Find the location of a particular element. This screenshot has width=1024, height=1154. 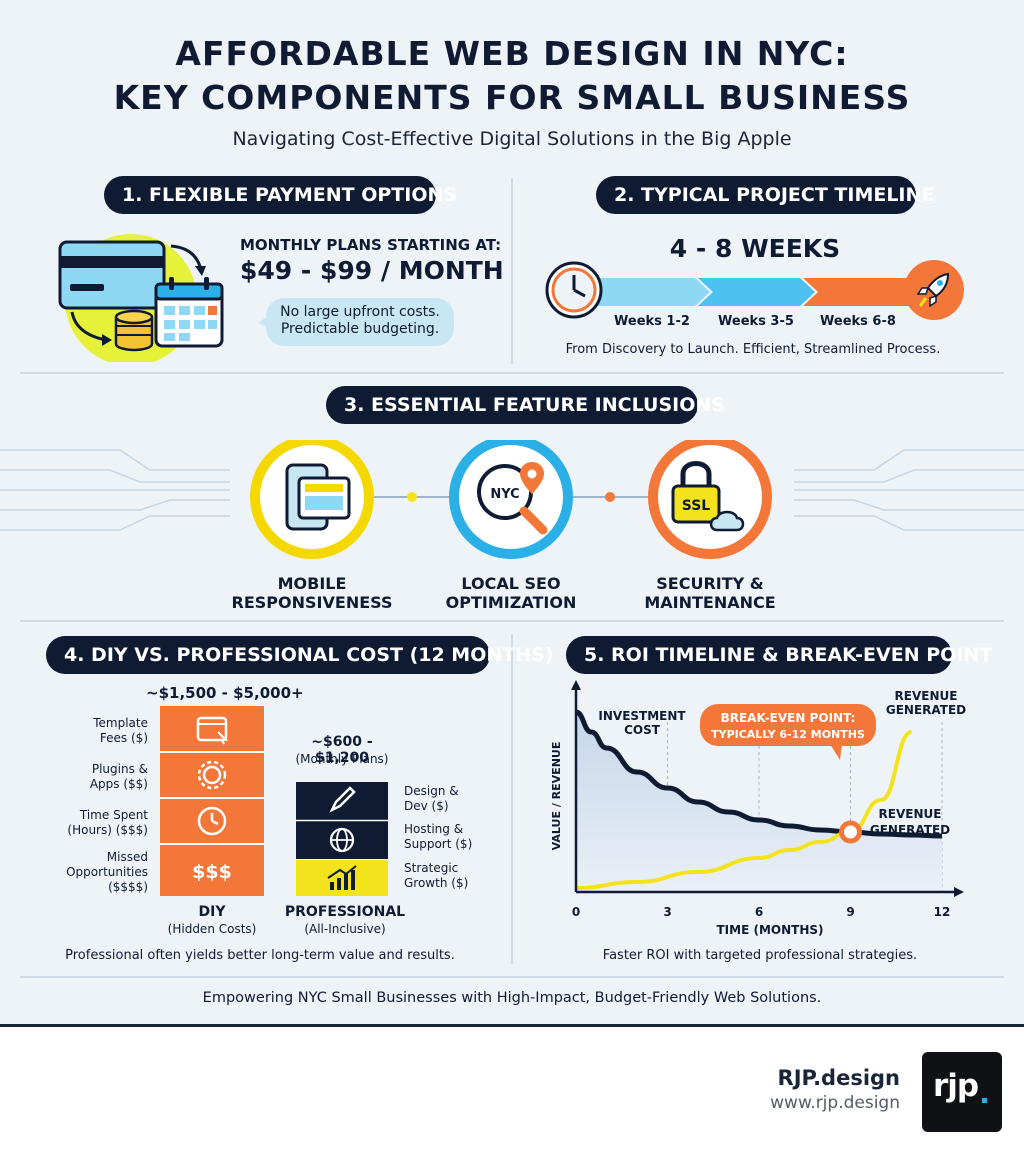

diy-item-template: Template Fees ($) is located at coordinates (109, 731).